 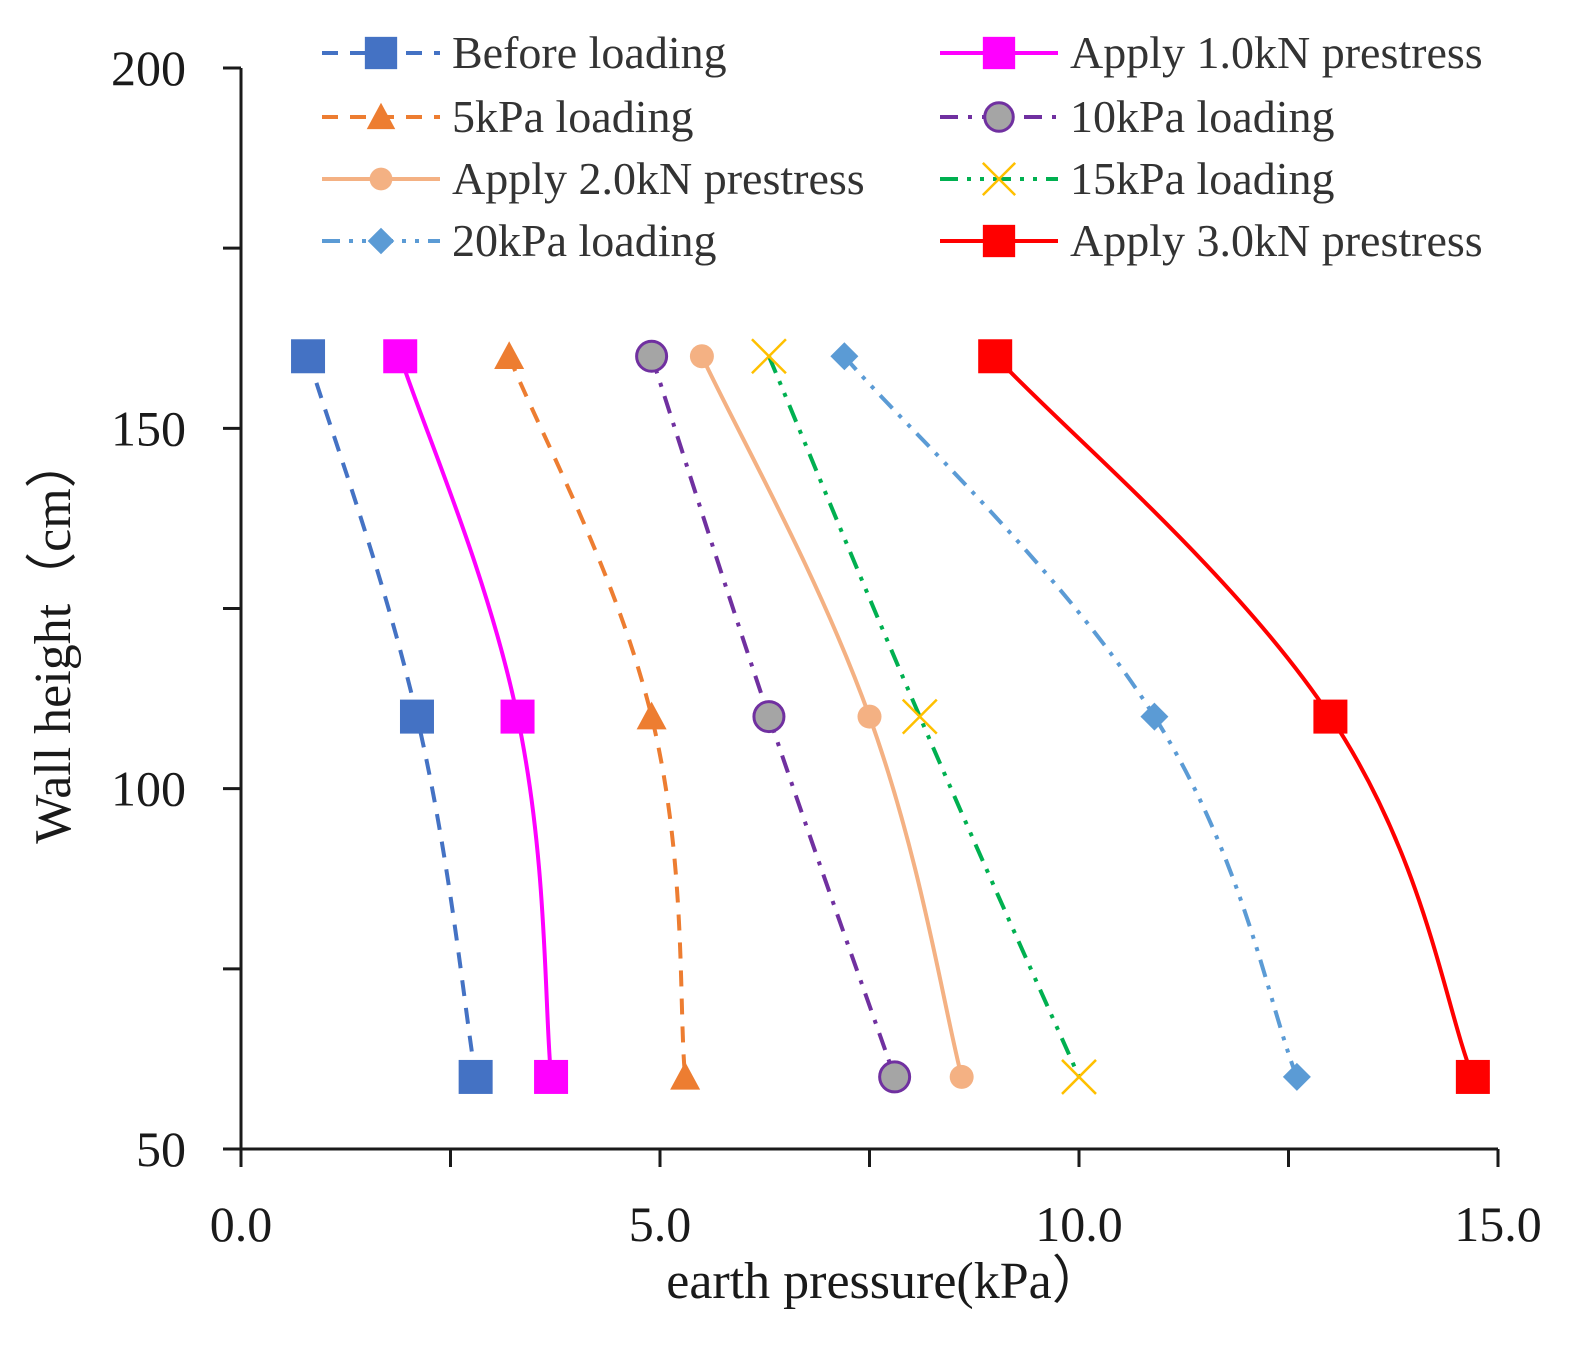 I want to click on legend-item-apply-2-0kn-prestress: Apply 2.0kN prestress, so click(x=593, y=178).